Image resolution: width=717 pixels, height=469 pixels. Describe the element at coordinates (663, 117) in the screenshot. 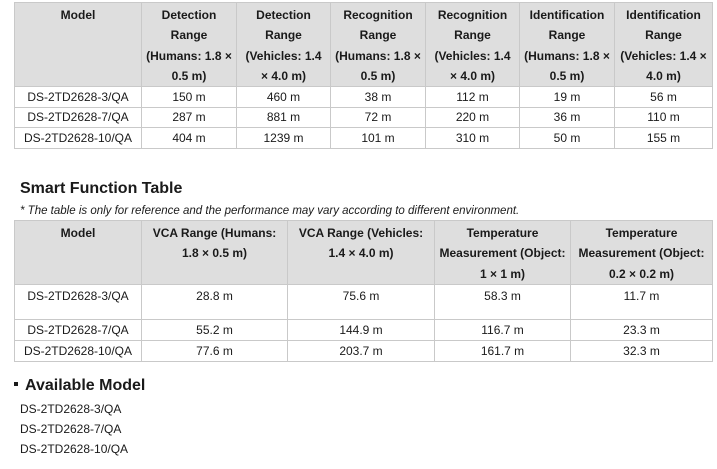

I see `table-cell: 110 m` at that location.